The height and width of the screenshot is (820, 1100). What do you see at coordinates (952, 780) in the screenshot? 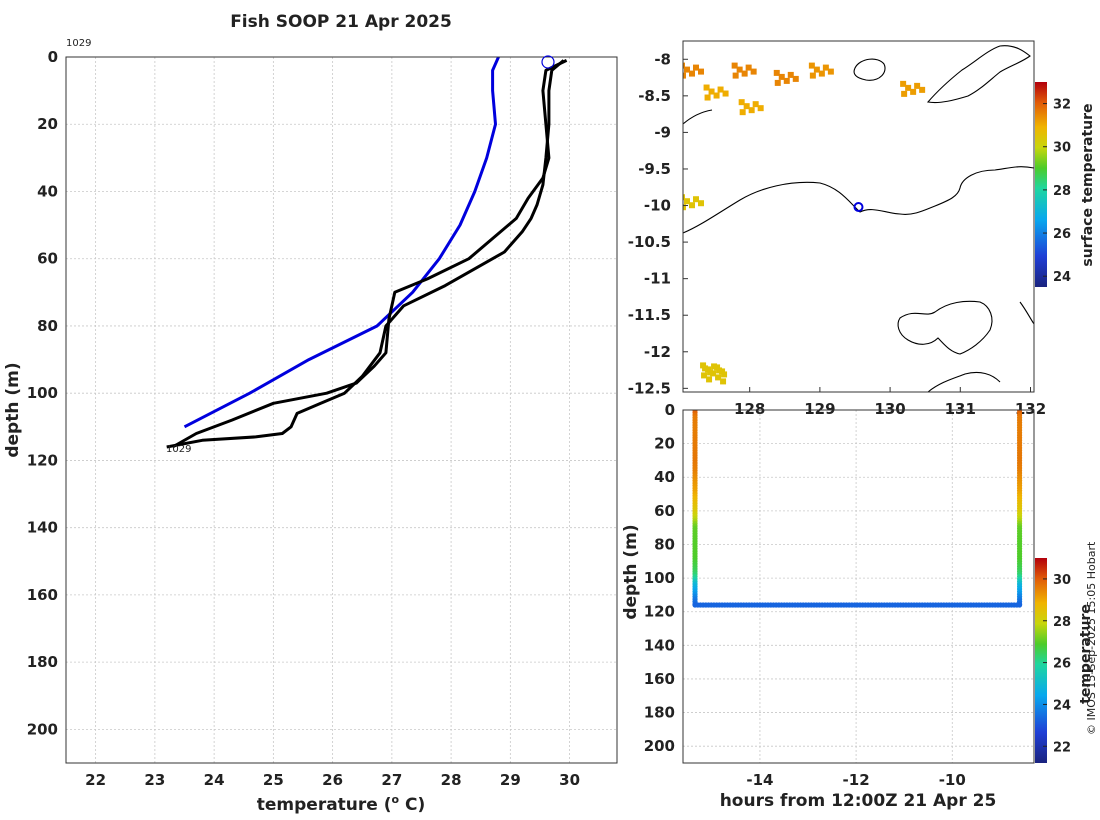
I see `section-x-tick-label: -10` at bounding box center [952, 780].